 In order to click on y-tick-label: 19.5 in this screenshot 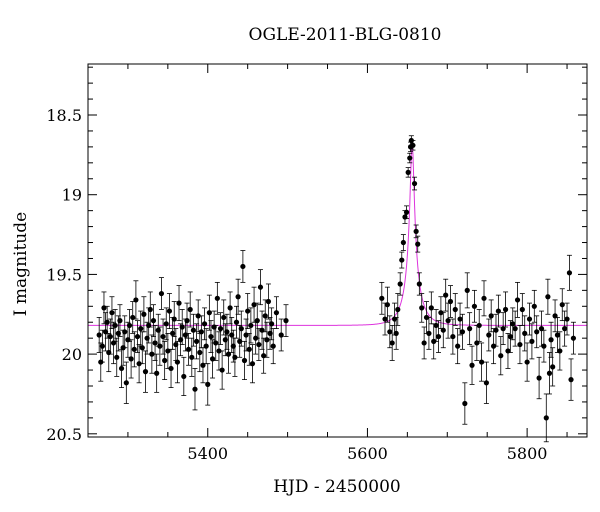, I will do `click(64, 274)`.